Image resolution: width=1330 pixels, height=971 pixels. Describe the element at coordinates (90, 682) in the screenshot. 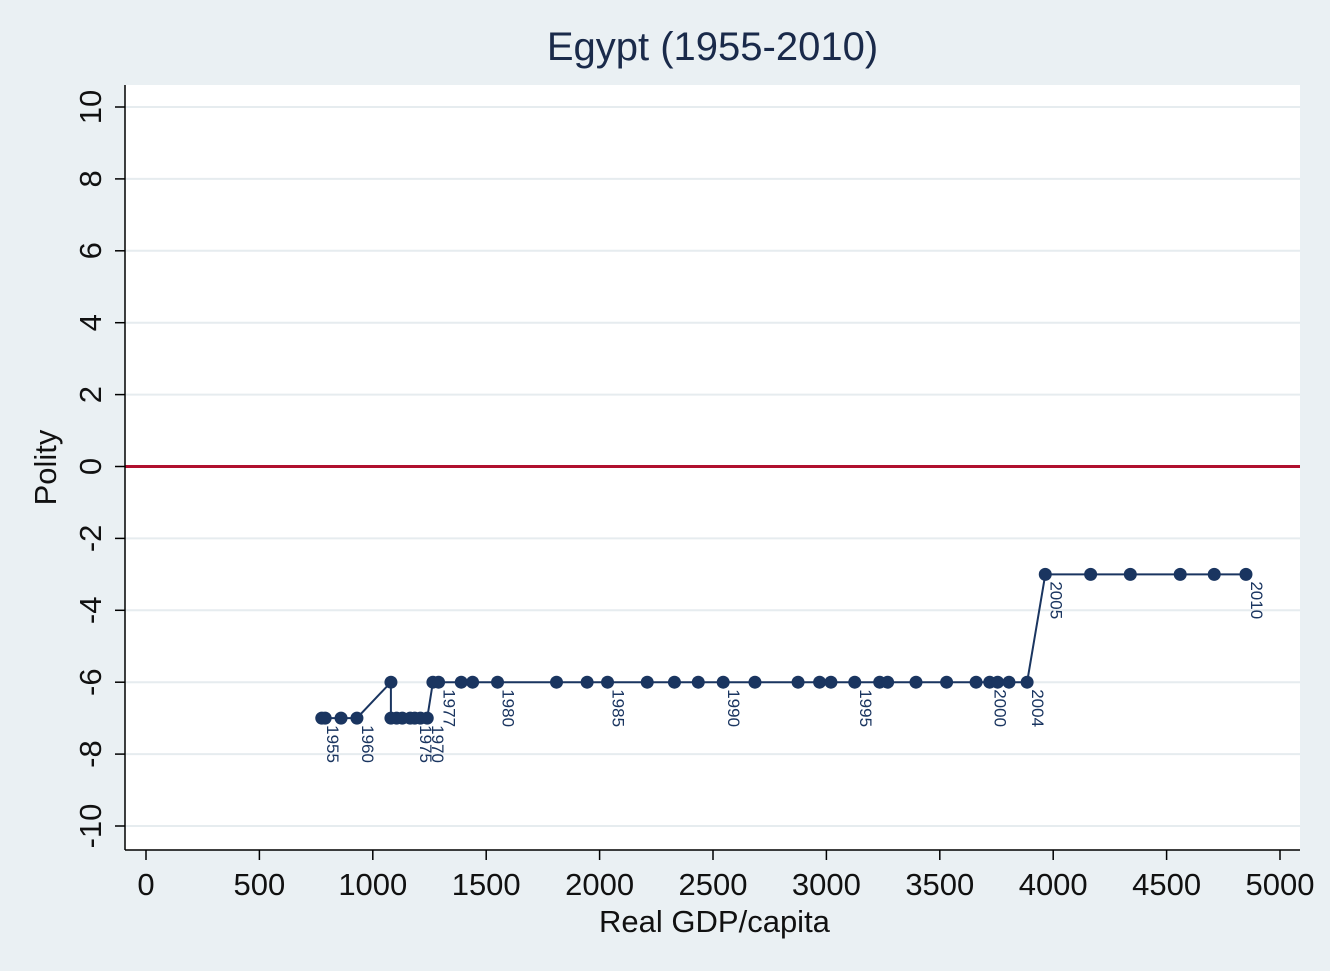

I see `y-tick-label: -6` at that location.